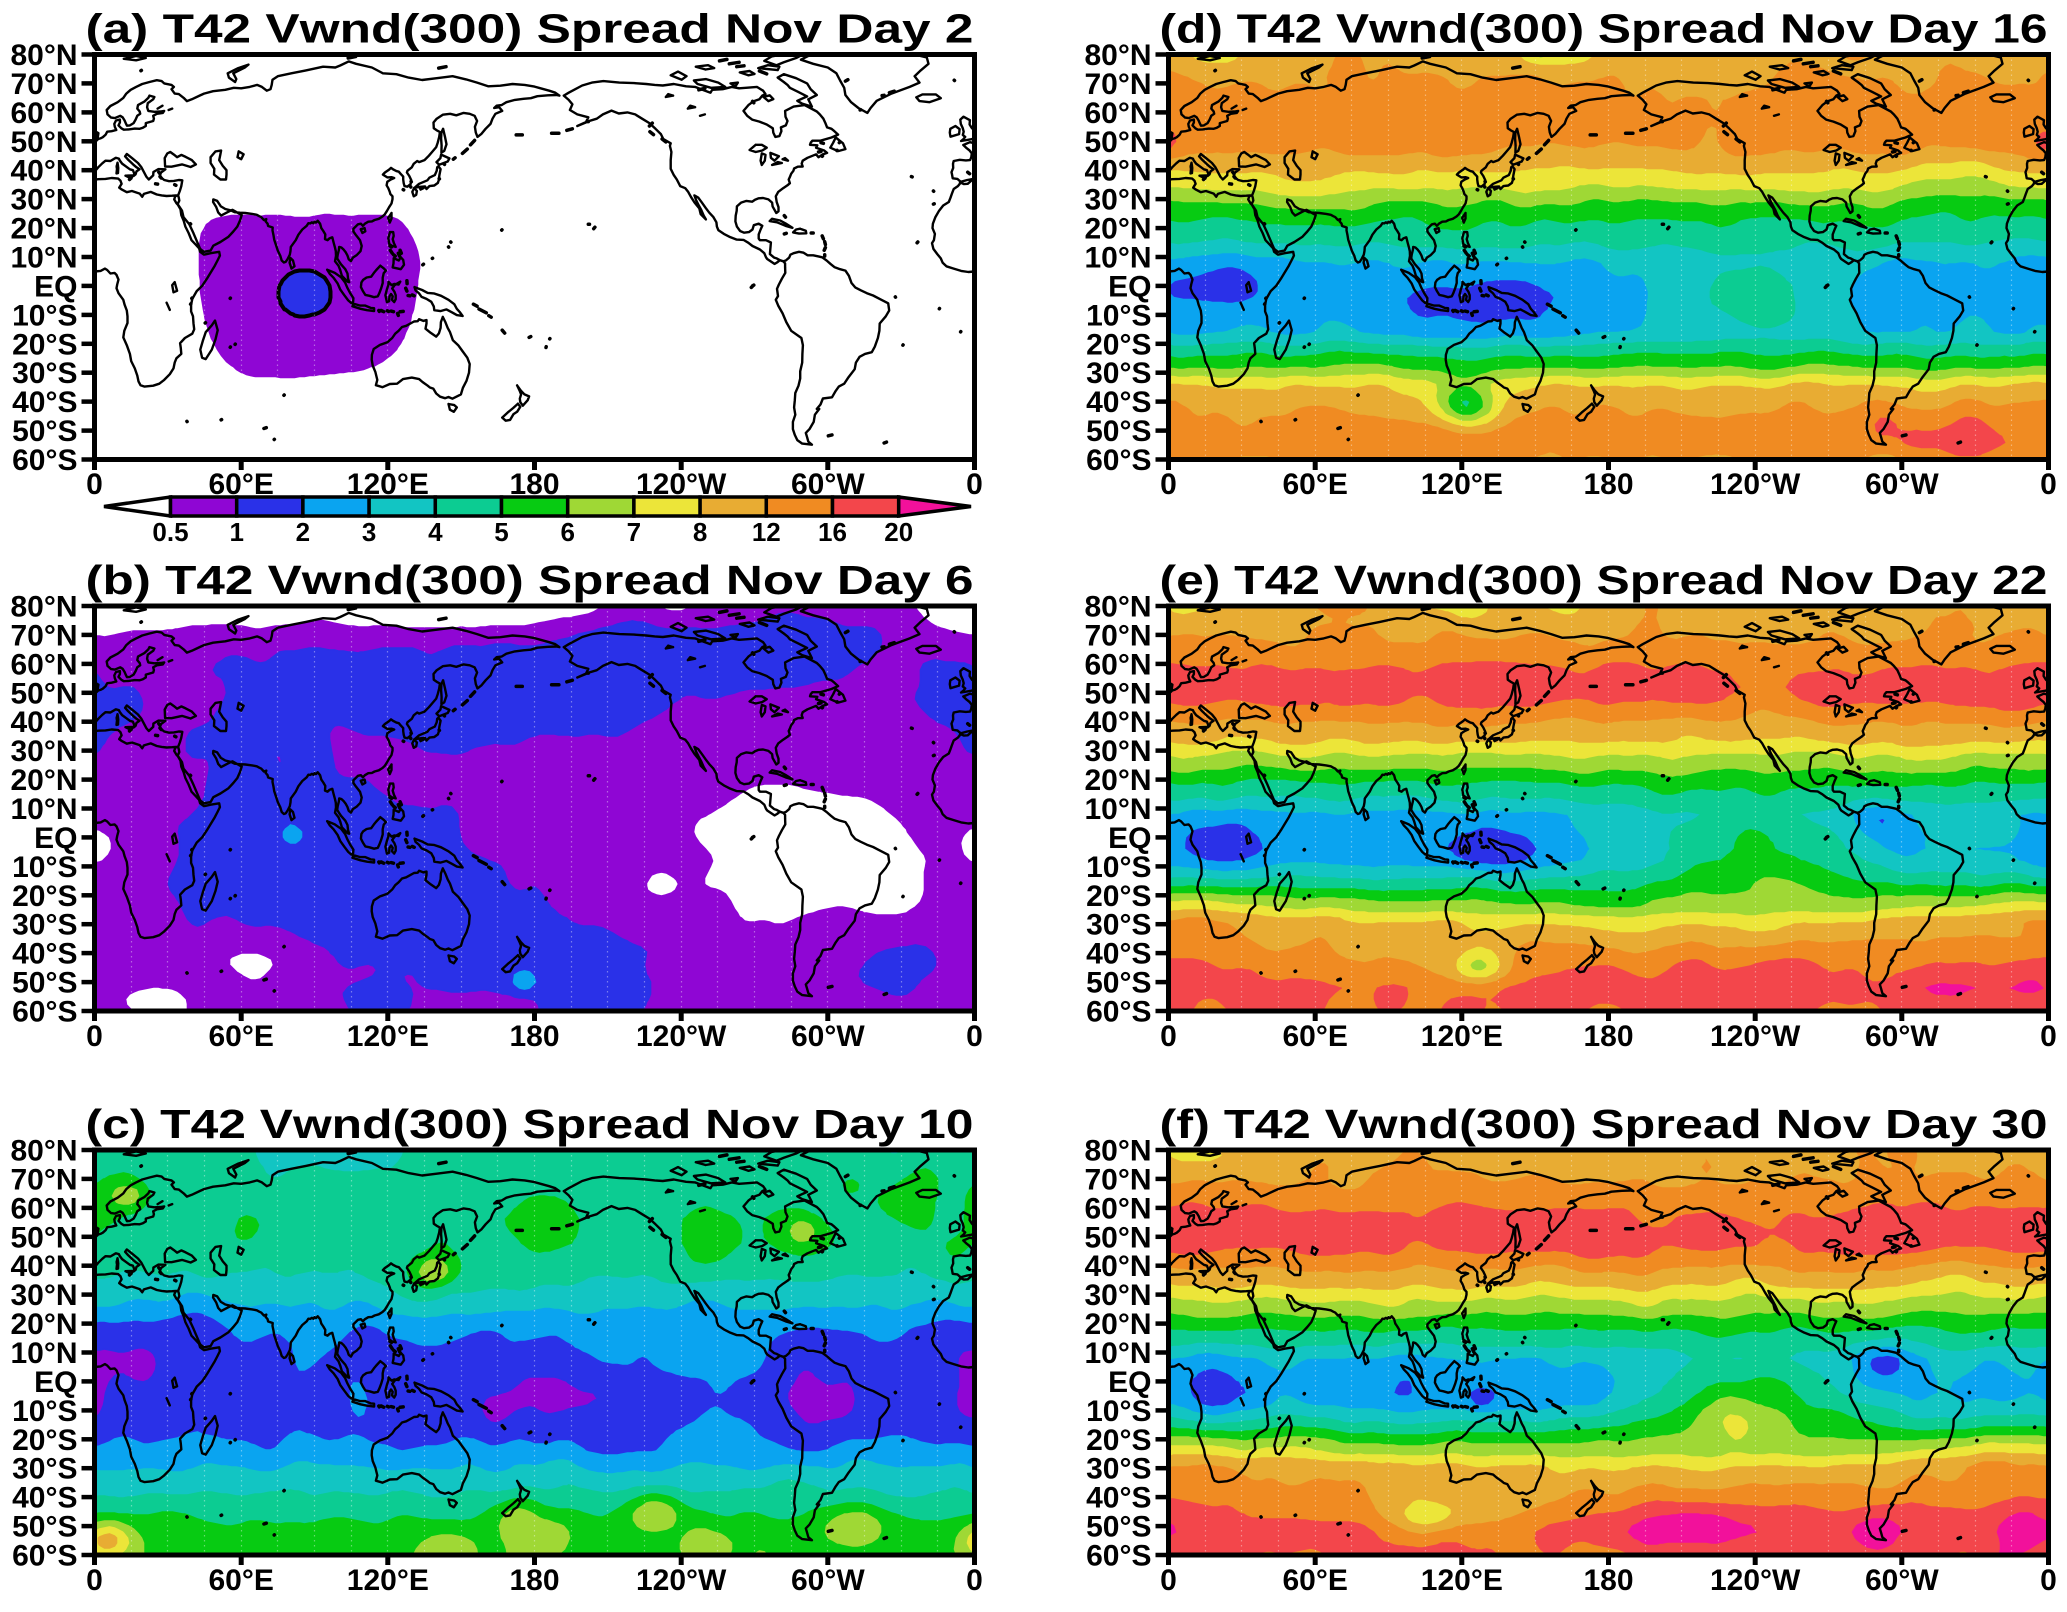  Describe the element at coordinates (530, 1124) in the screenshot. I see `svg-text:(c) T42 Vwnd(300) Spread Nov D: (c) T42 Vwnd(300) Spread Nov Day 10` at that location.